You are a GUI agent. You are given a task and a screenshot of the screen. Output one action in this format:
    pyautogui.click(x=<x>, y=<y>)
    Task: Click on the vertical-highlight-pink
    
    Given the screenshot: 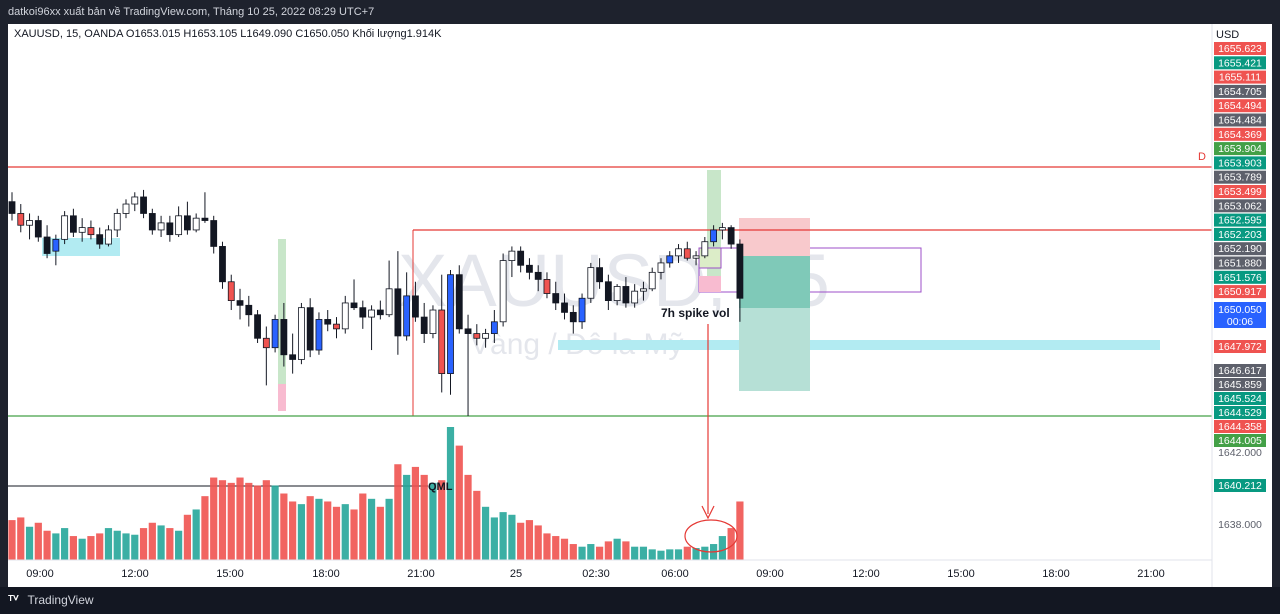 What is the action you would take?
    pyautogui.click(x=282, y=397)
    